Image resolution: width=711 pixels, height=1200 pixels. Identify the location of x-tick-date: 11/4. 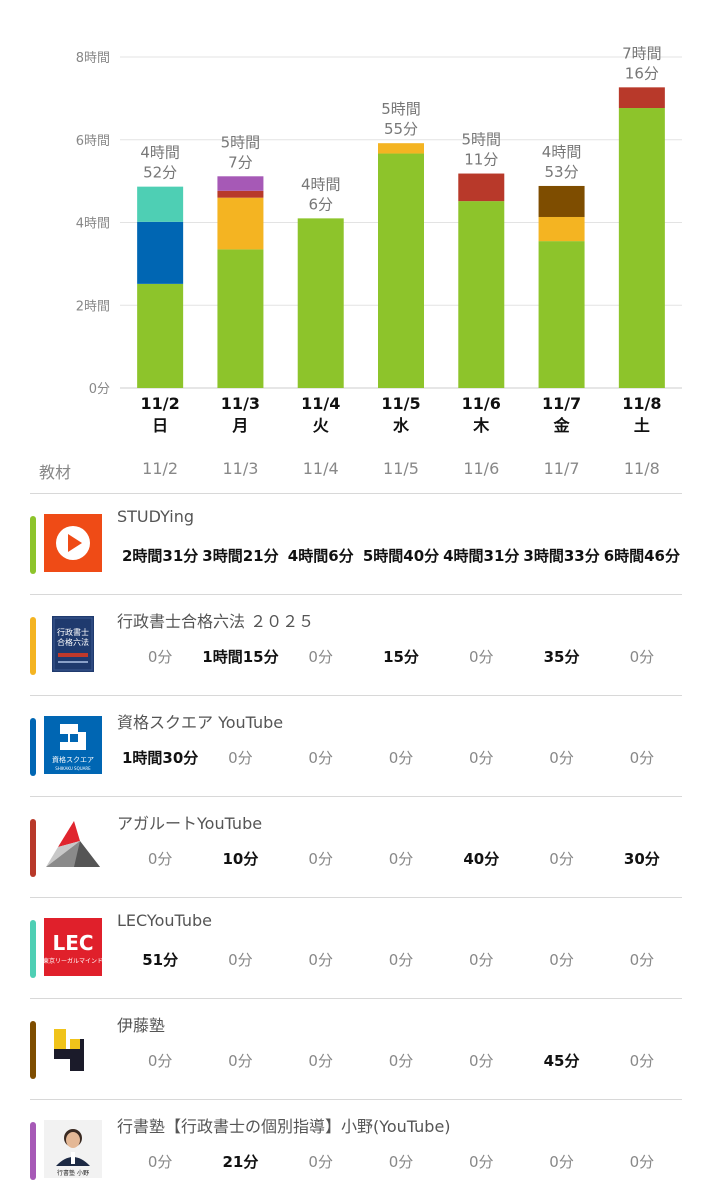
(320, 403).